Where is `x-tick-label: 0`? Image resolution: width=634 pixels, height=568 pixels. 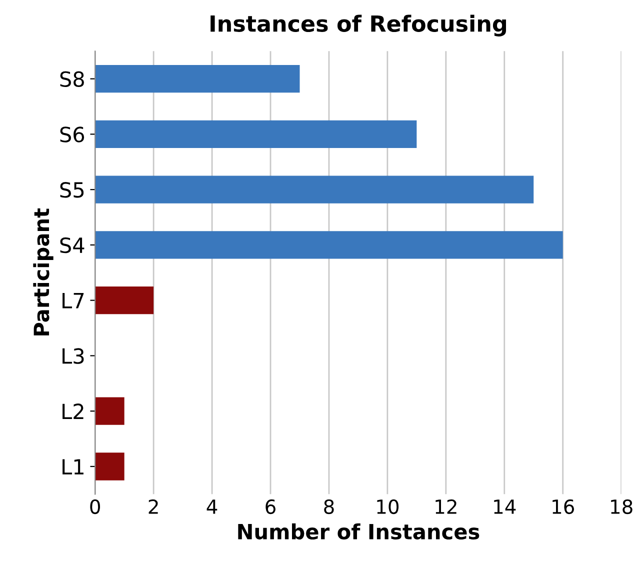
x-tick-label: 0 is located at coordinates (95, 506).